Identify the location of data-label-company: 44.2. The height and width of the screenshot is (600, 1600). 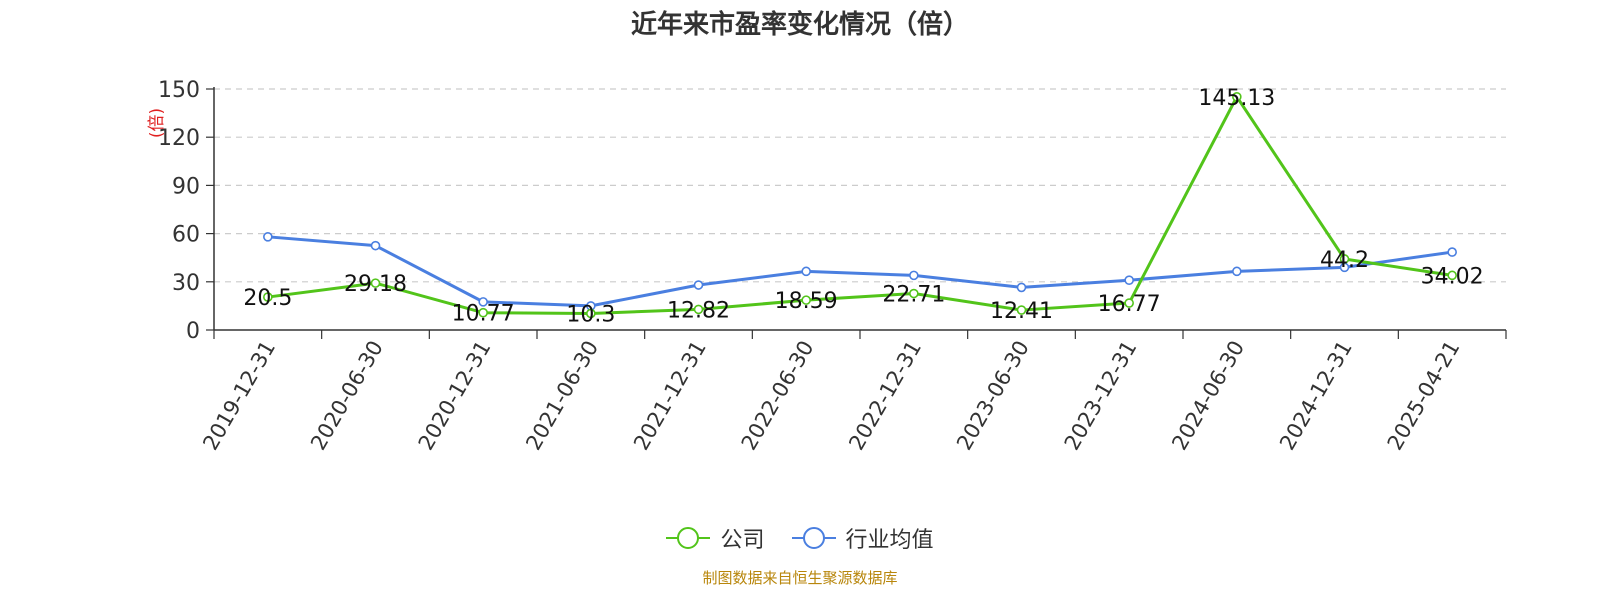
(1344, 260).